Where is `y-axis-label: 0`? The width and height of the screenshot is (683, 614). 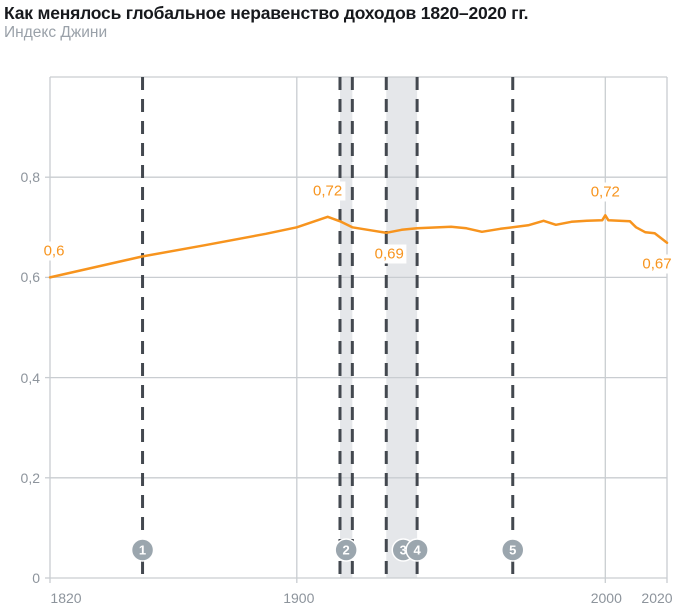 y-axis-label: 0 is located at coordinates (36, 578).